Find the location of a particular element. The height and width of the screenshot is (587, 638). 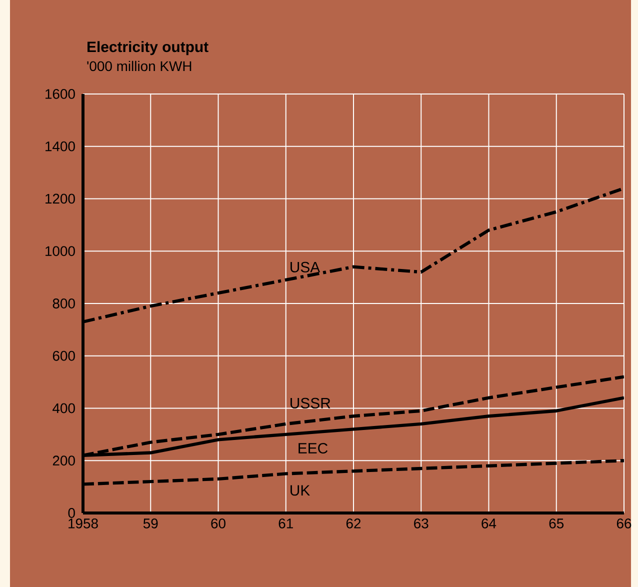

chart-subtitle: '000 million KWH is located at coordinates (139, 66).